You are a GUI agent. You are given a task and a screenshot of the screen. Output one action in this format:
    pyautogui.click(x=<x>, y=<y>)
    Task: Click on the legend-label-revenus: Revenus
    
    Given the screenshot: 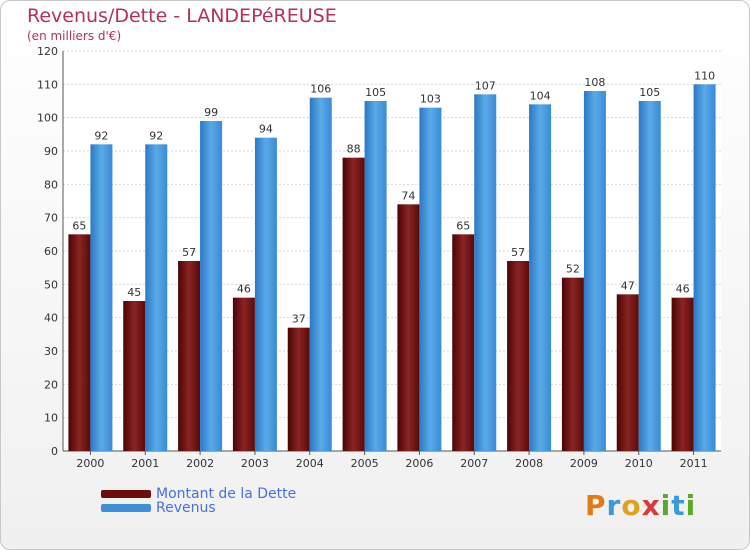 What is the action you would take?
    pyautogui.click(x=186, y=508)
    